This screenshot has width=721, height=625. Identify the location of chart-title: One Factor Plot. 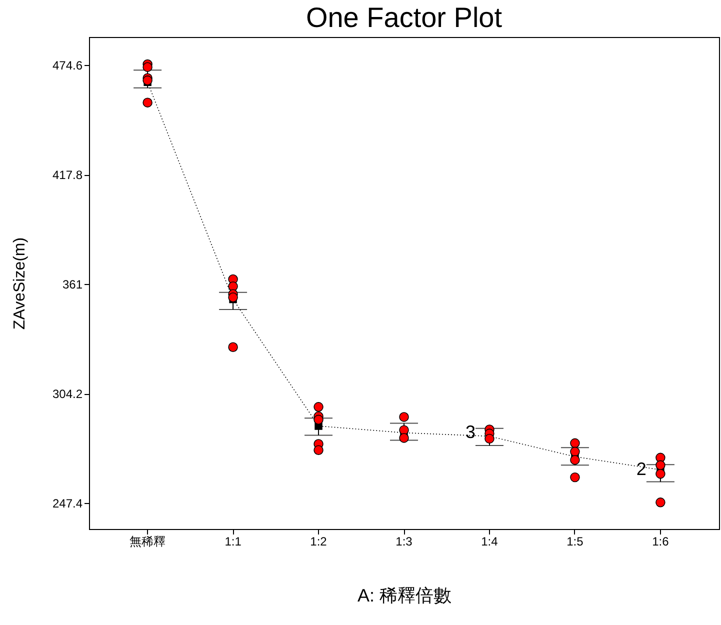
(404, 17).